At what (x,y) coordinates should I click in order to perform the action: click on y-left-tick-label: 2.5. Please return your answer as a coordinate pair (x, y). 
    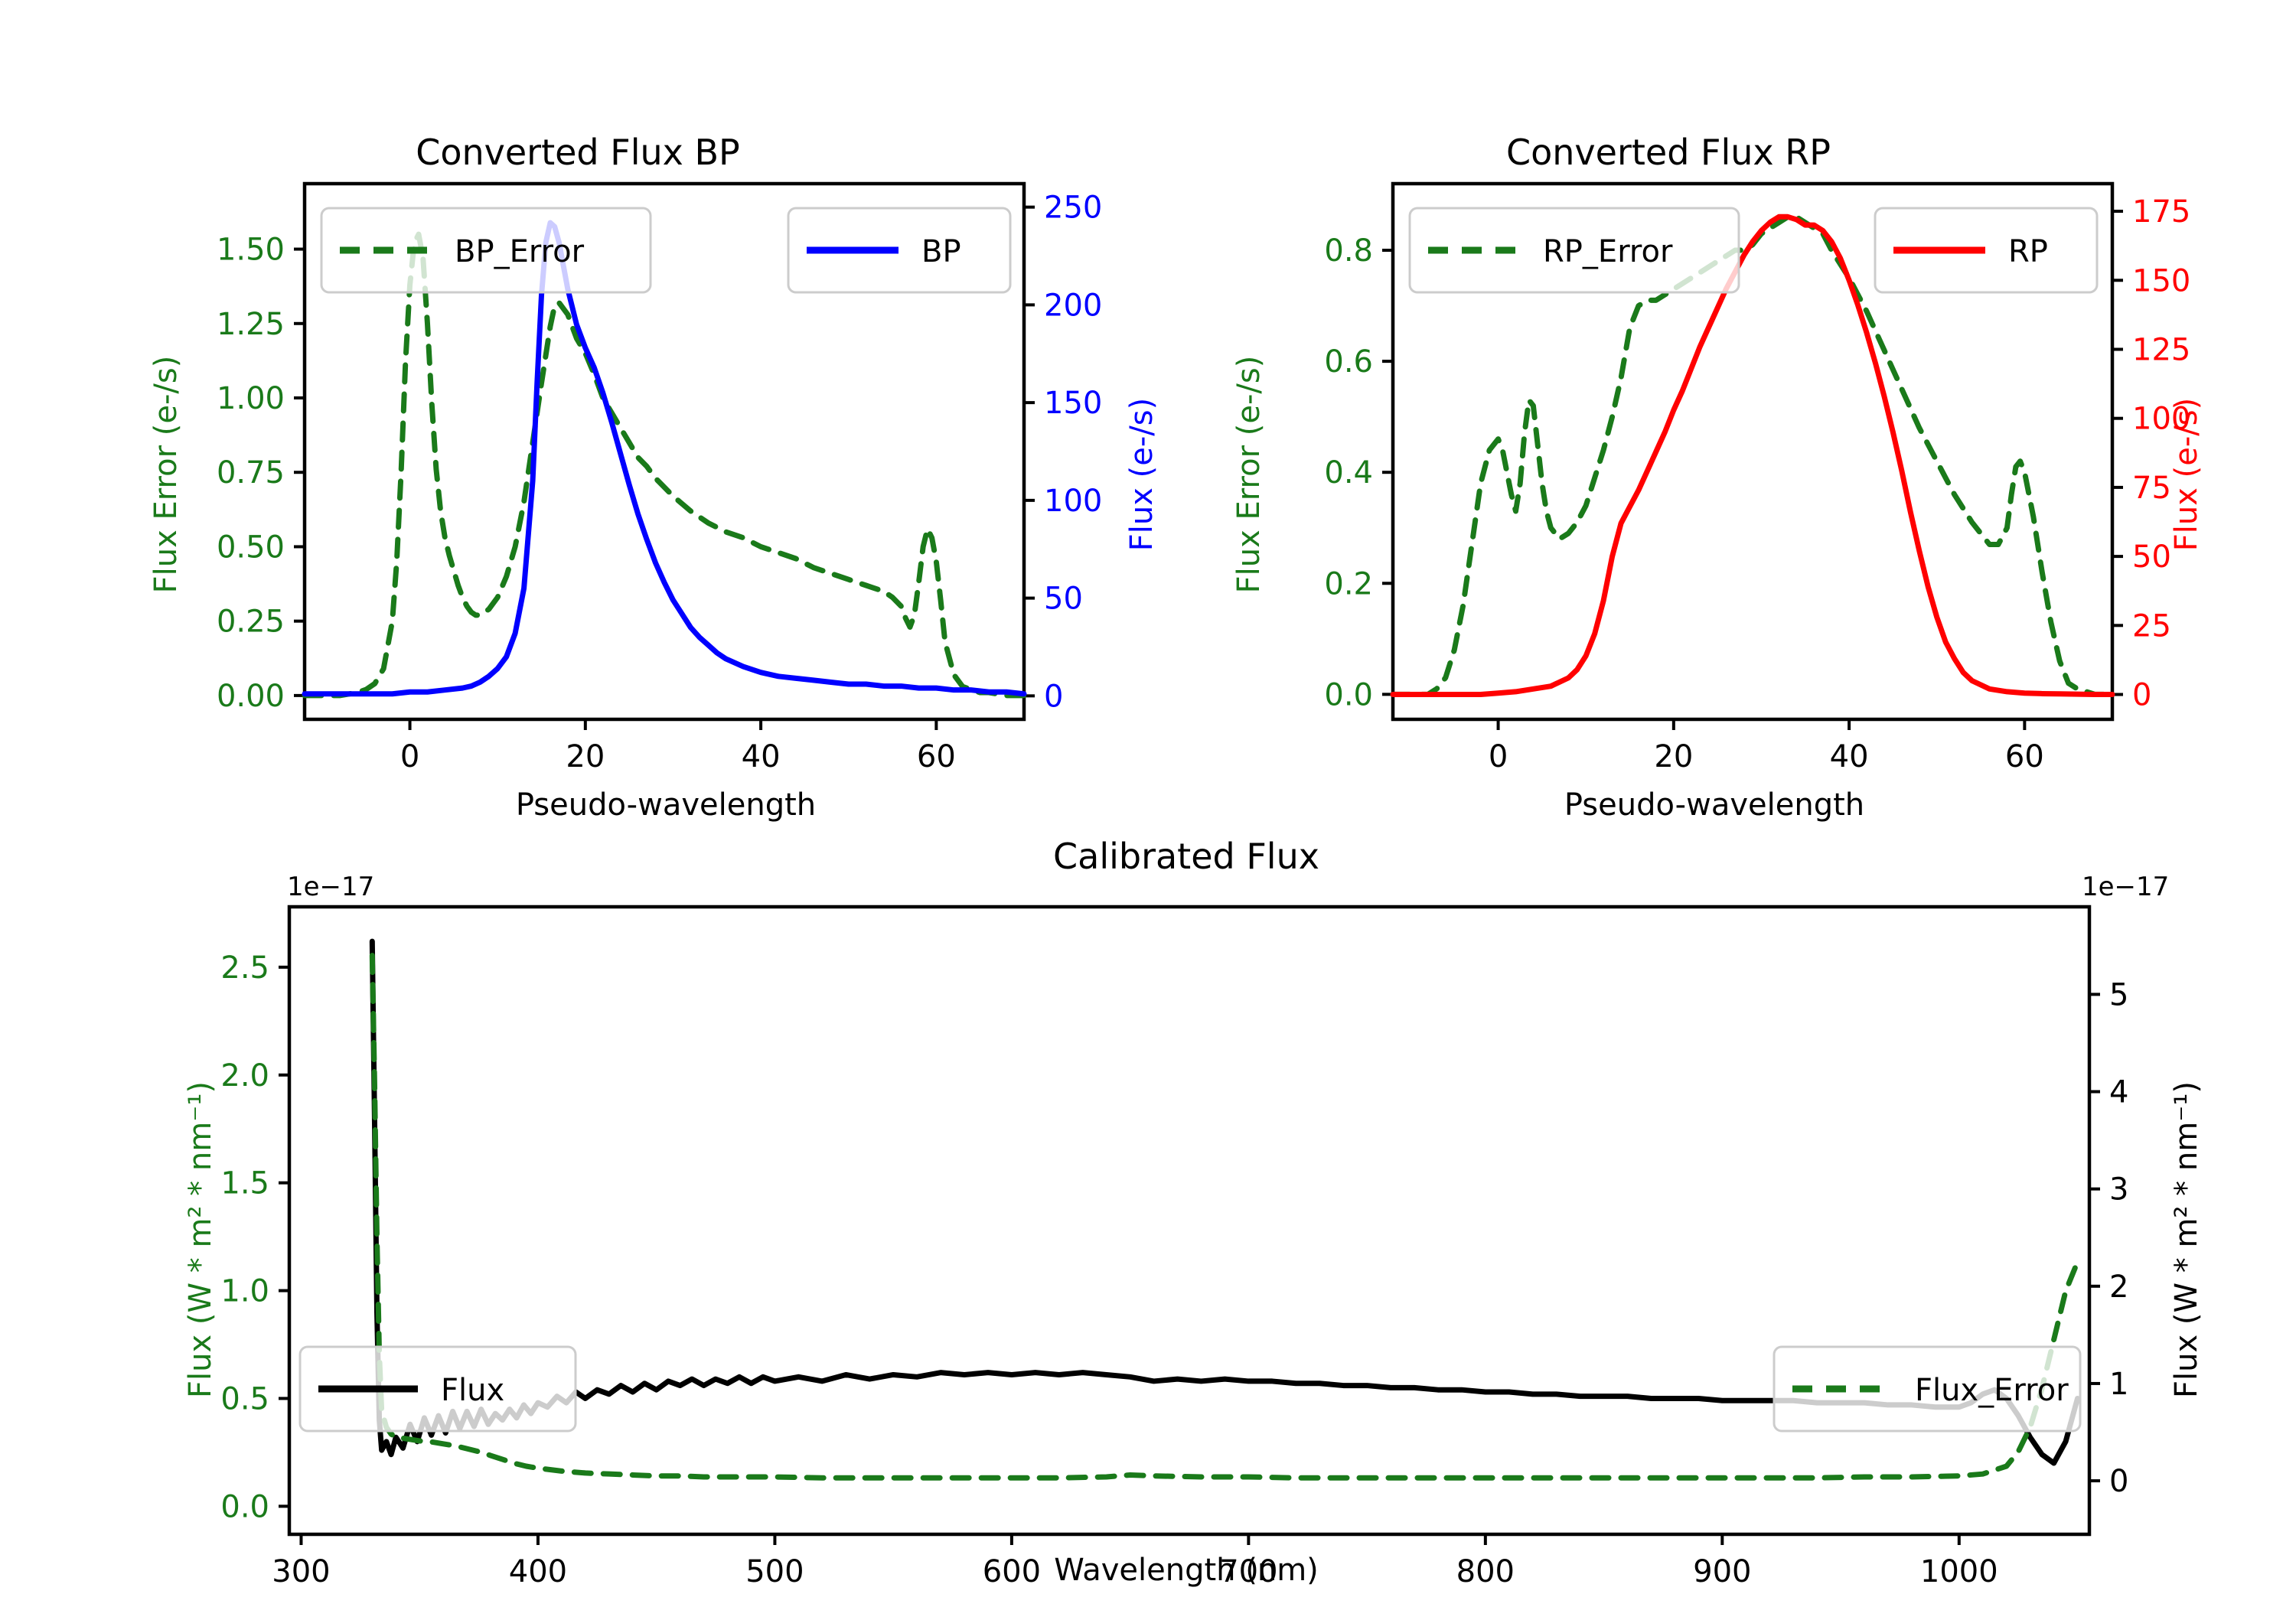
    Looking at the image, I should click on (244, 968).